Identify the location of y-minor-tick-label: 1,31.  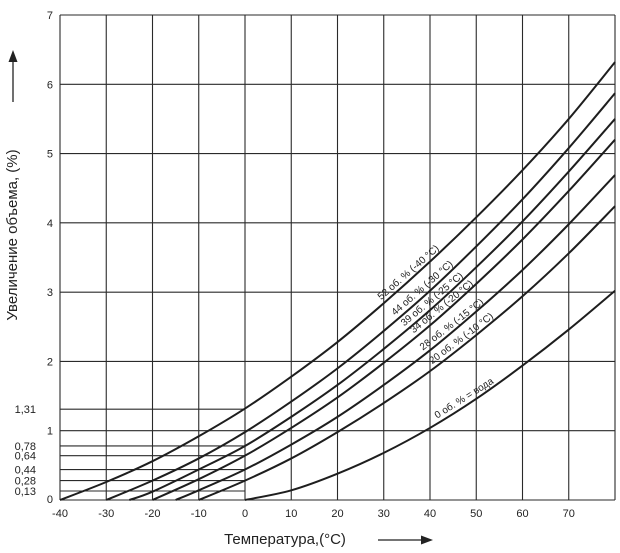
(25, 410).